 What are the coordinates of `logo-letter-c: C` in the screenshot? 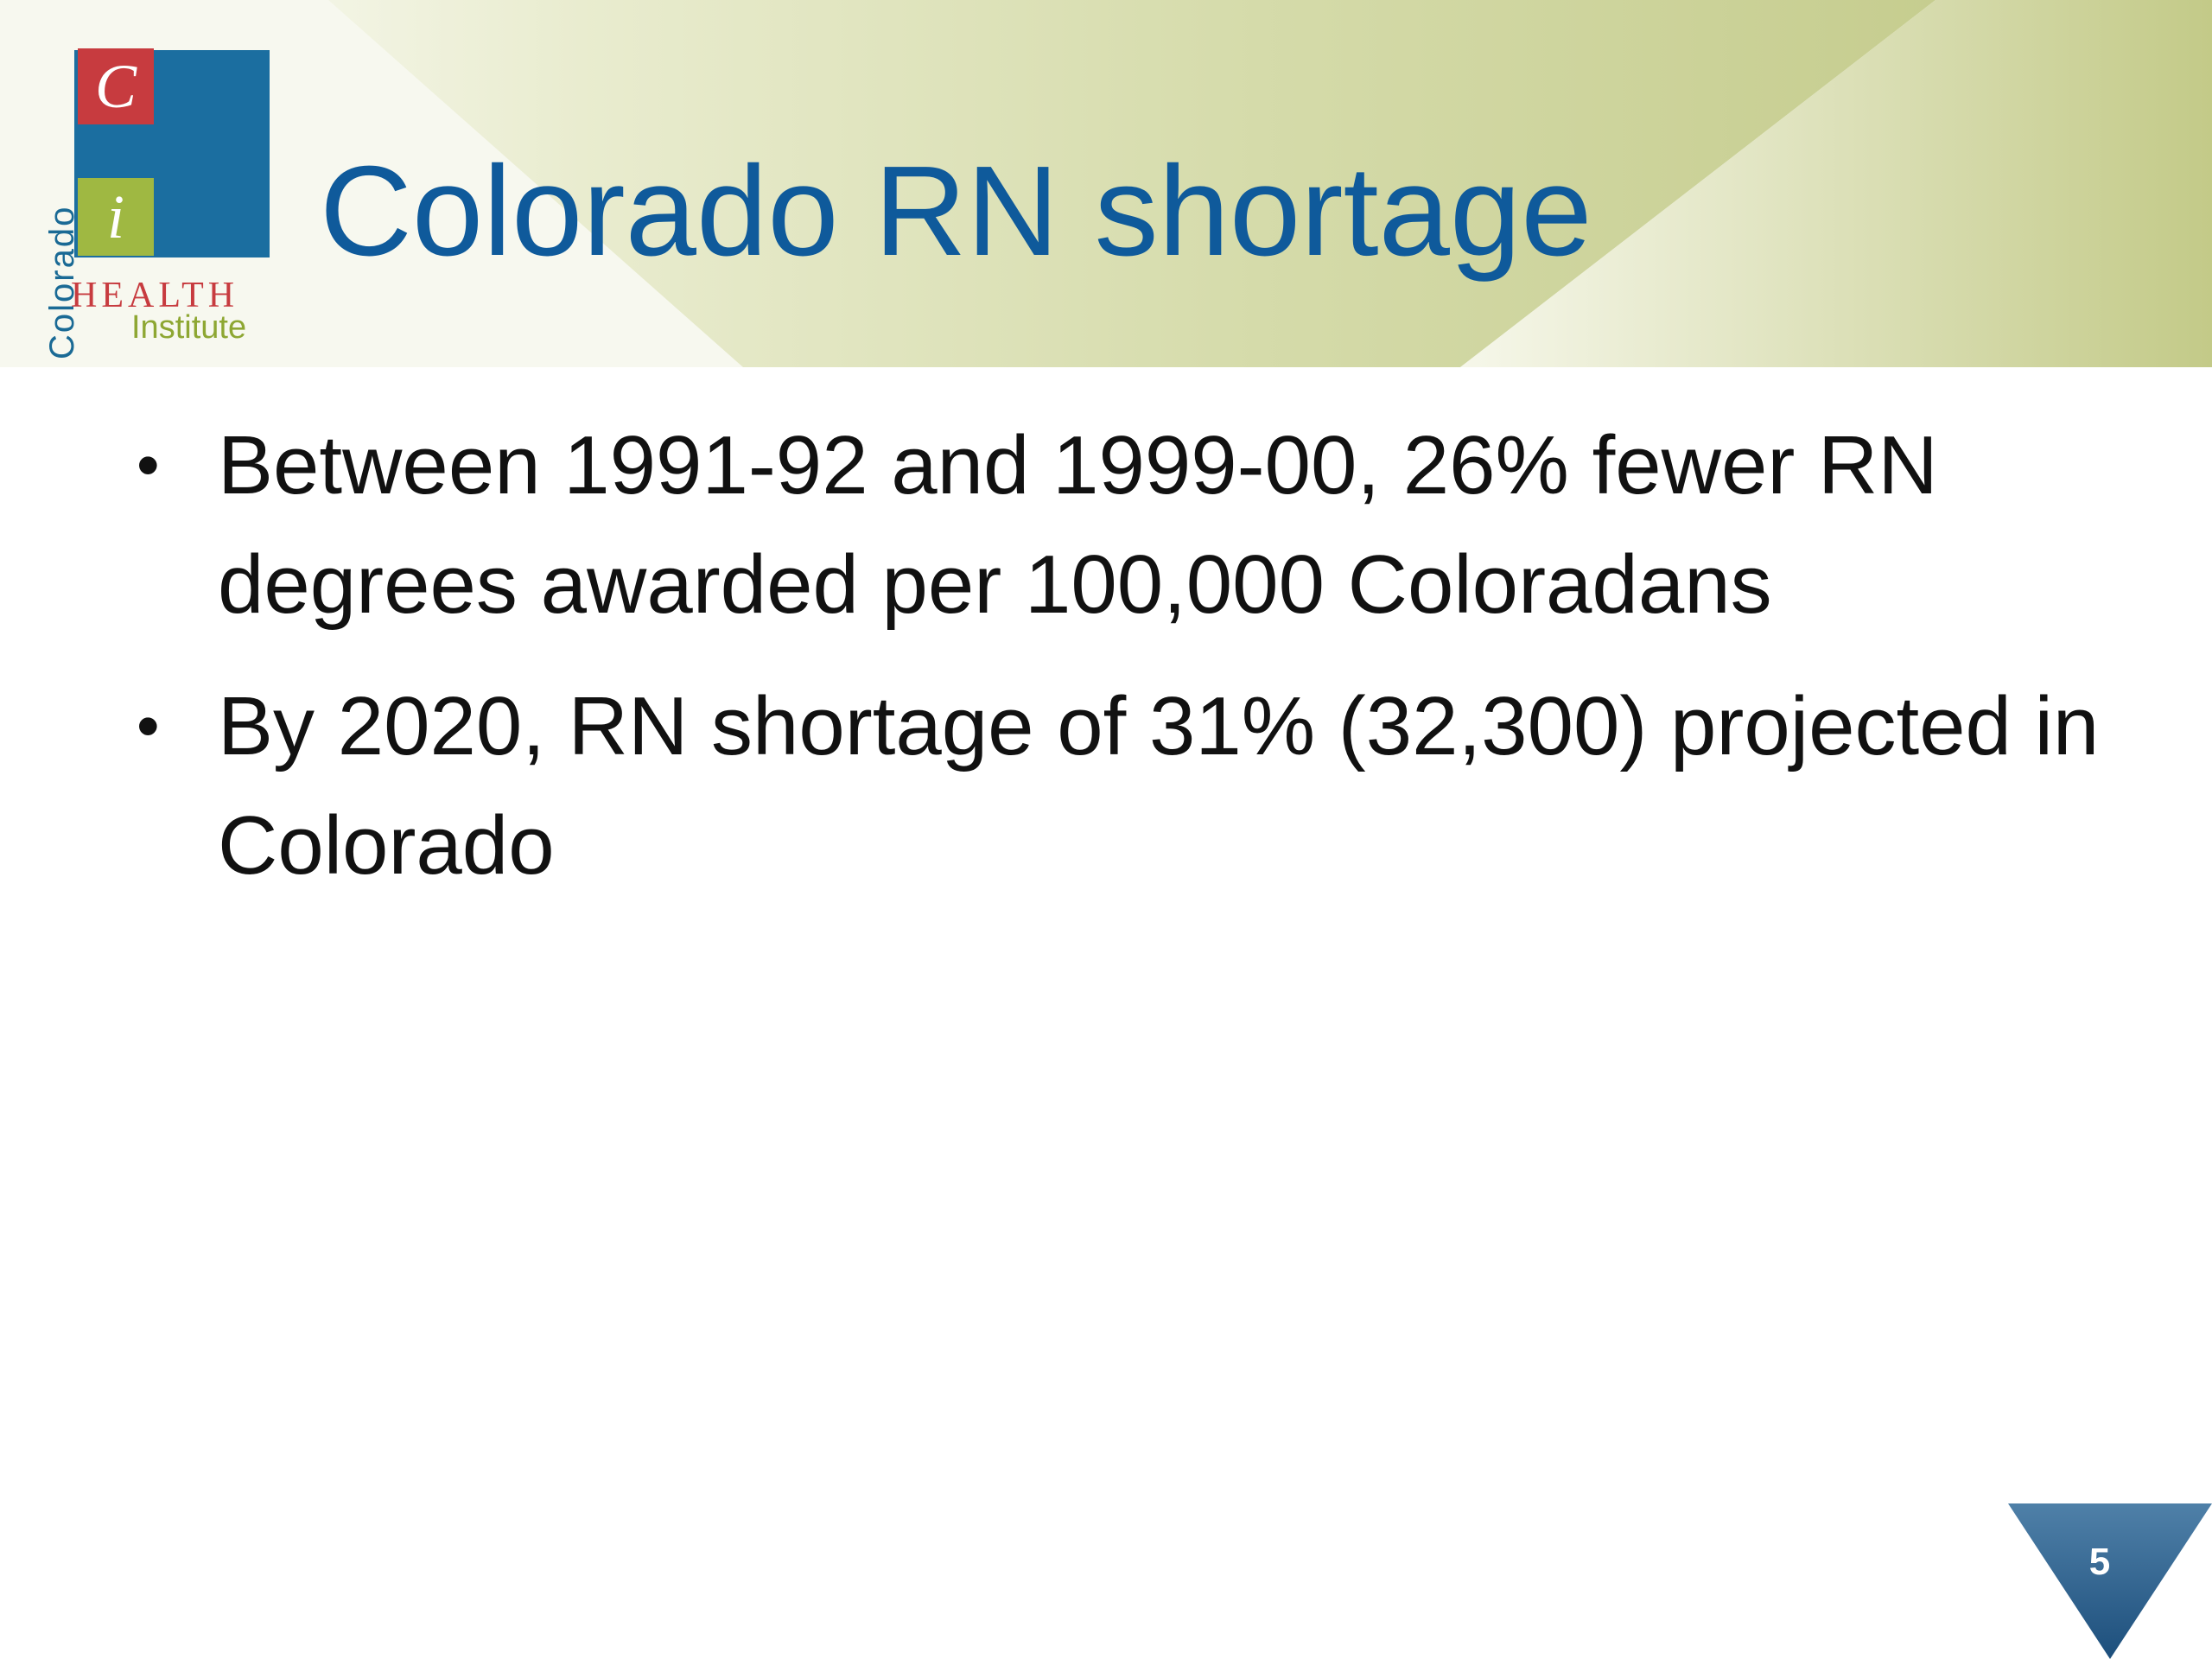 It's located at (116, 86).